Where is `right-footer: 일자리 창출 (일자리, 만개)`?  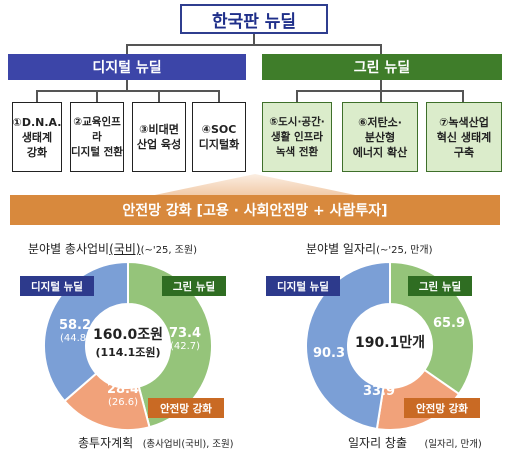 right-footer: 일자리 창출 (일자리, 만개) is located at coordinates (415, 442).